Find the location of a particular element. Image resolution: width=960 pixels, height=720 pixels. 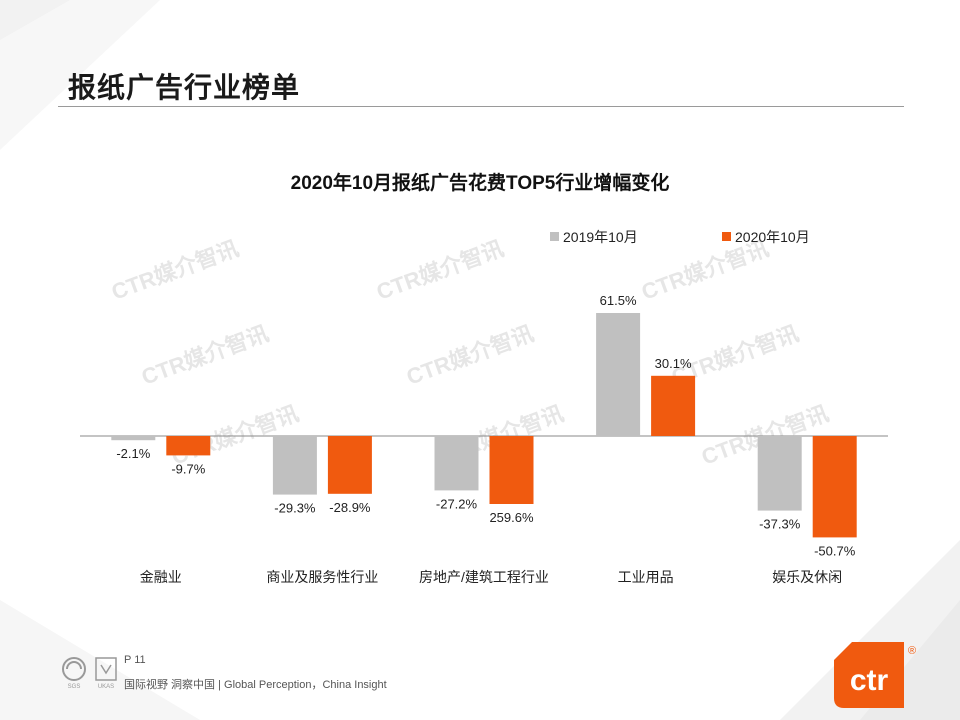

ctr-logo: ctr ® is located at coordinates (875, 675).